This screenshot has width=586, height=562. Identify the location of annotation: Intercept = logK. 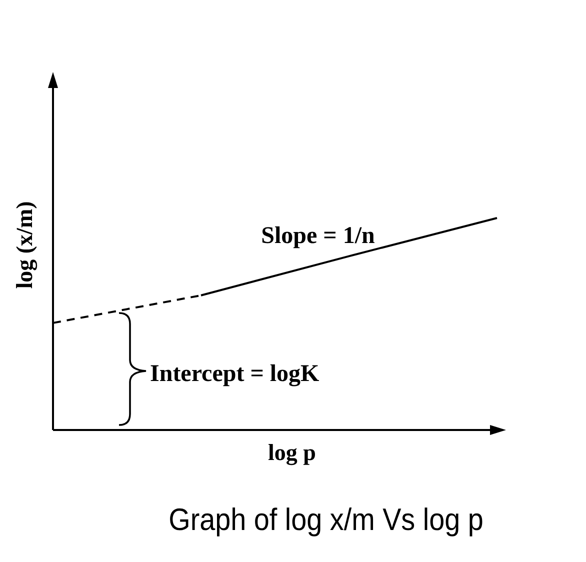
(235, 374).